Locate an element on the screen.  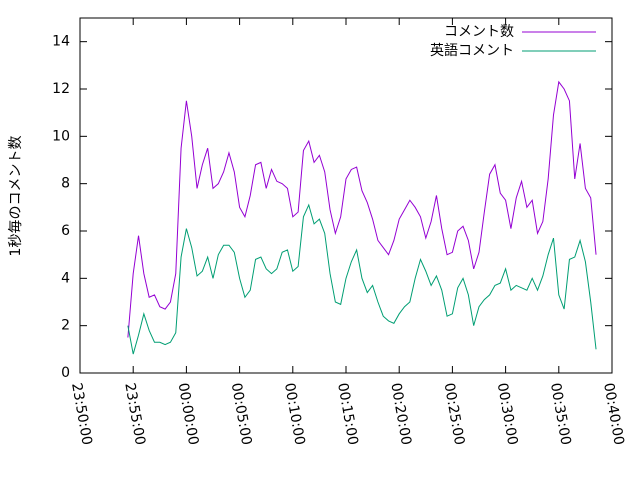
x-tick-label: 00:40:00 is located at coordinates (613, 414).